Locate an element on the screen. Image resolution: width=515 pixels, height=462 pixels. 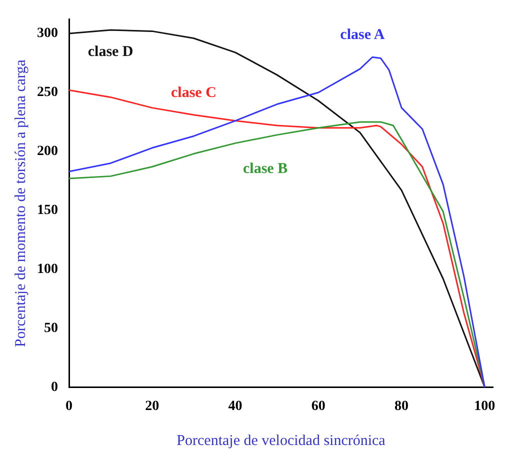
series-label: clase D is located at coordinates (111, 52).